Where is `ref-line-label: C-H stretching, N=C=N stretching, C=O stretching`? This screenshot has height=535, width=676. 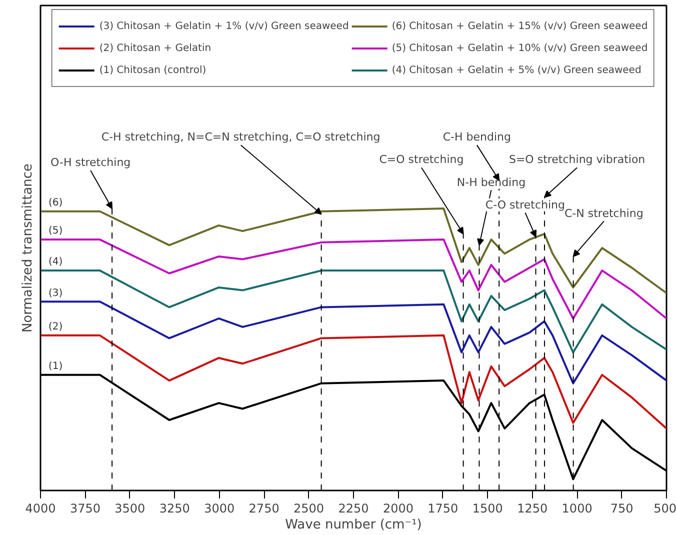 ref-line-label: C-H stretching, N=C=N stretching, C=O stretching is located at coordinates (240, 137).